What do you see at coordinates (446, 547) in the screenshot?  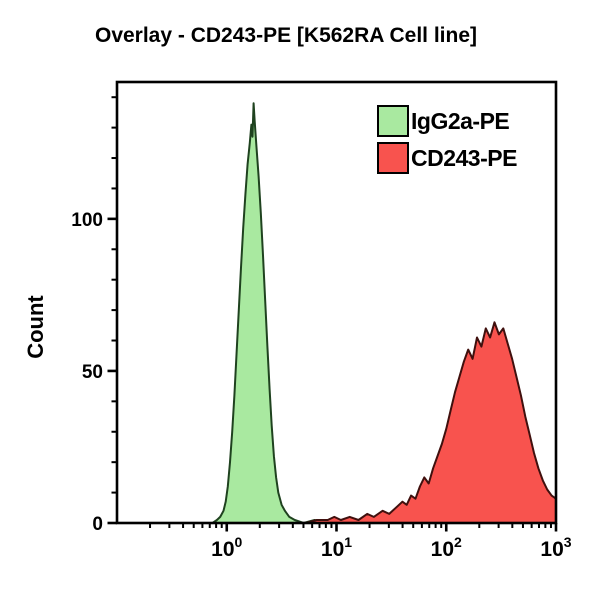 I see `svg-text: 10²` at bounding box center [446, 547].